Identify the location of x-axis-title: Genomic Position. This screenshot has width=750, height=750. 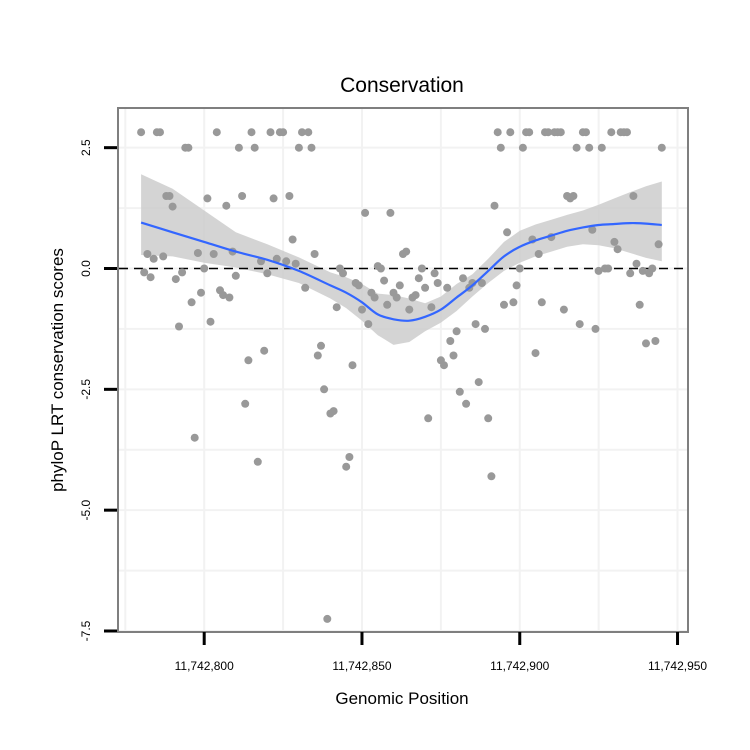
(401, 698).